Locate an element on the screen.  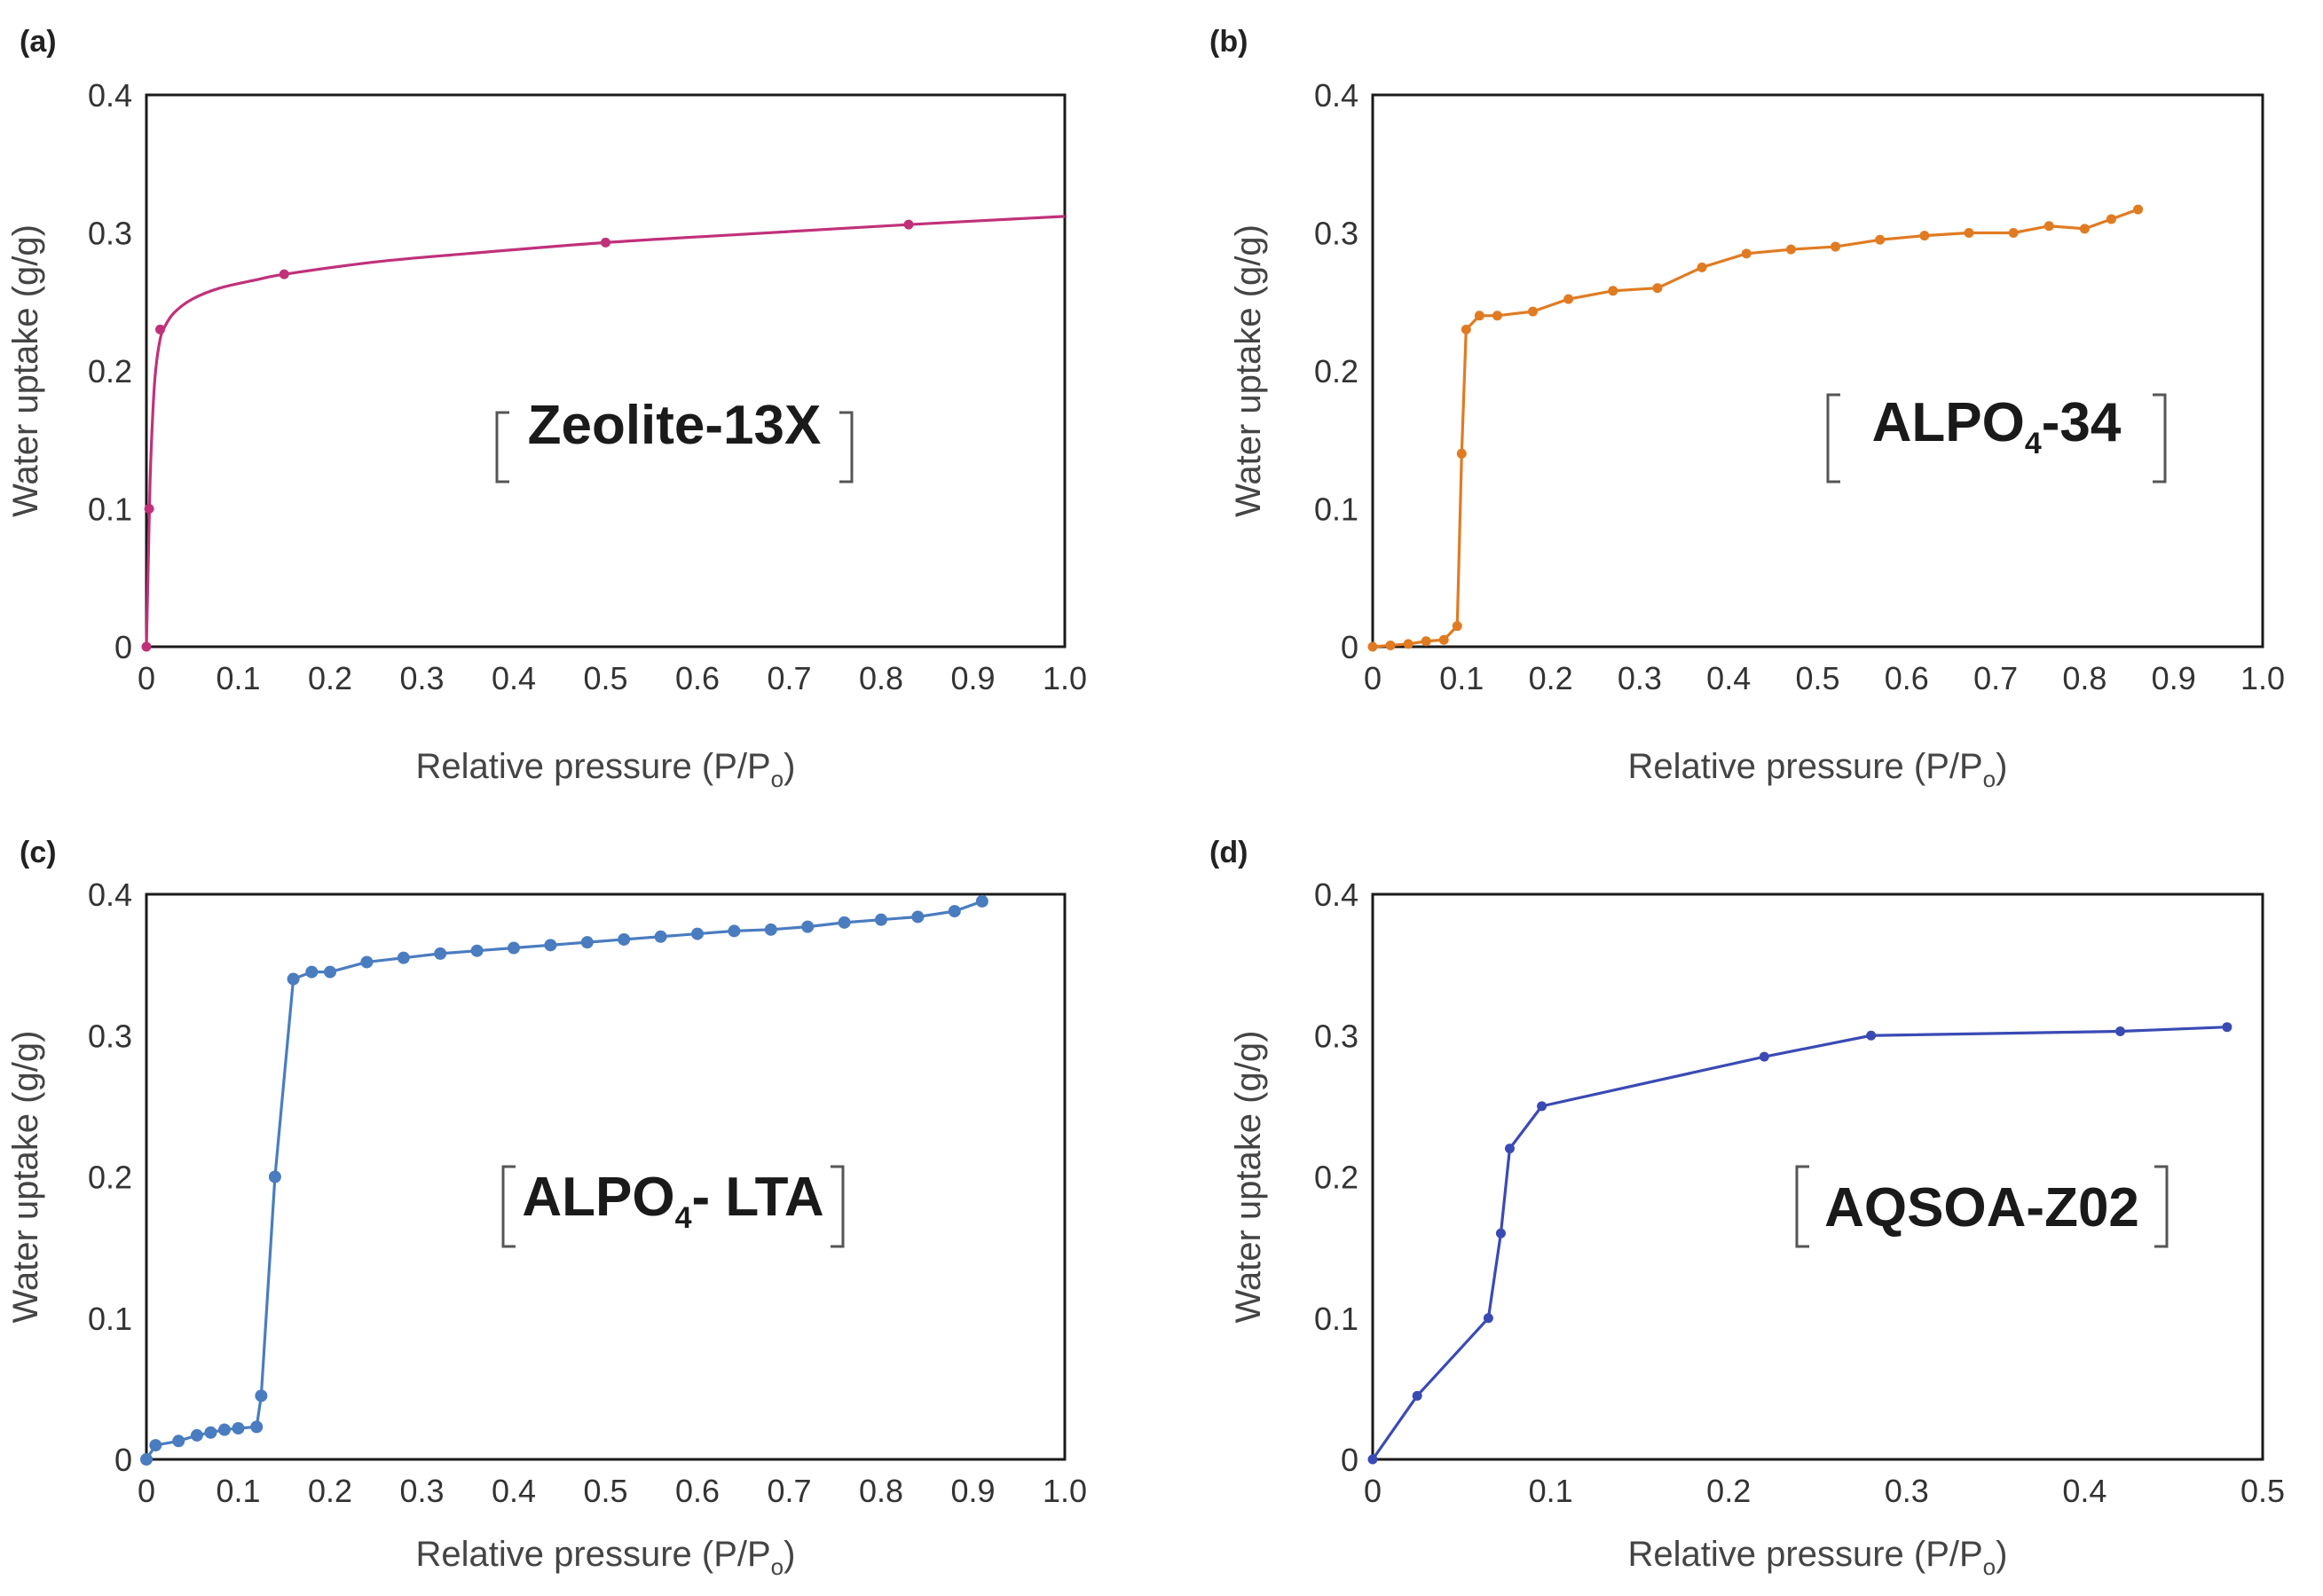
x-tick-label: 1.0 is located at coordinates (1065, 678).